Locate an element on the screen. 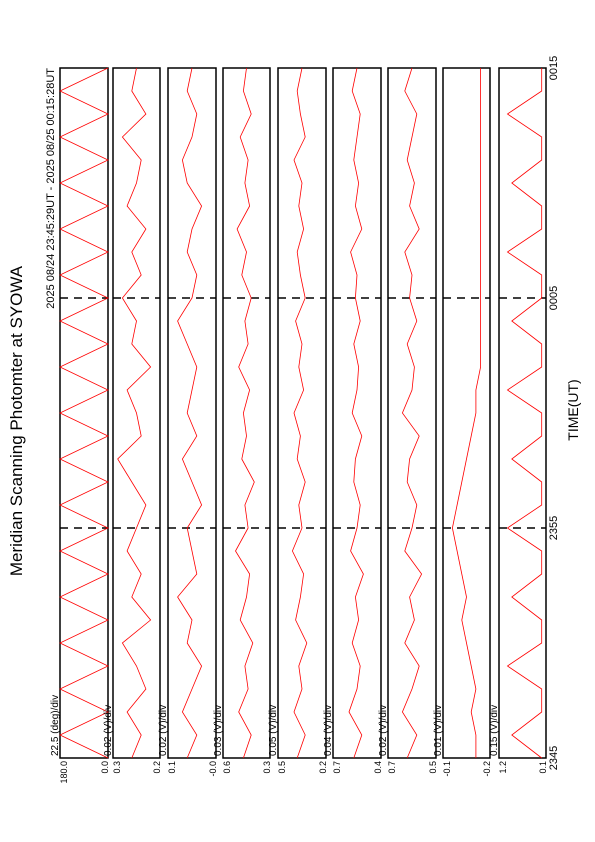 The height and width of the screenshot is (842, 595). chart-title: Meridian Scanning Photomter at SYOWA is located at coordinates (16, 420).